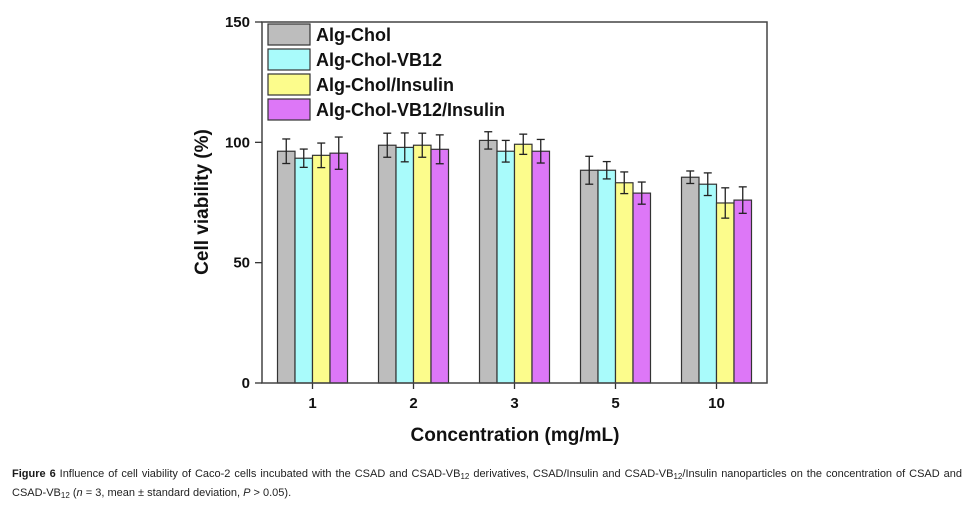 This screenshot has height=510, width=973. I want to click on legend-item: Alg-Chol-VB12/Insulin, so click(386, 109).